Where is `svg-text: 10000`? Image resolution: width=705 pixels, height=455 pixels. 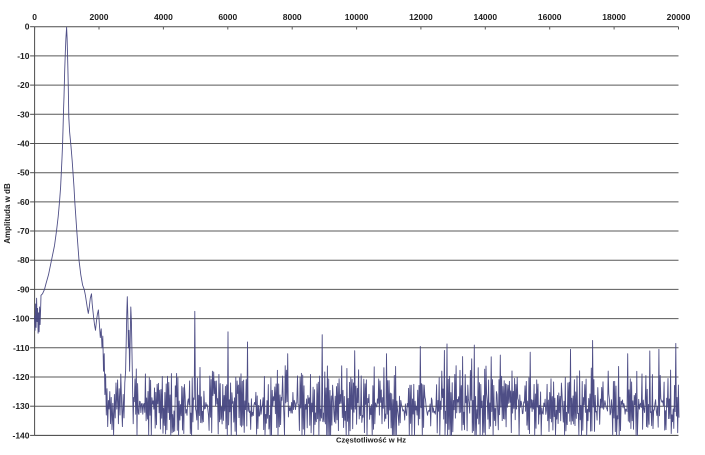 svg-text: 10000 is located at coordinates (357, 17).